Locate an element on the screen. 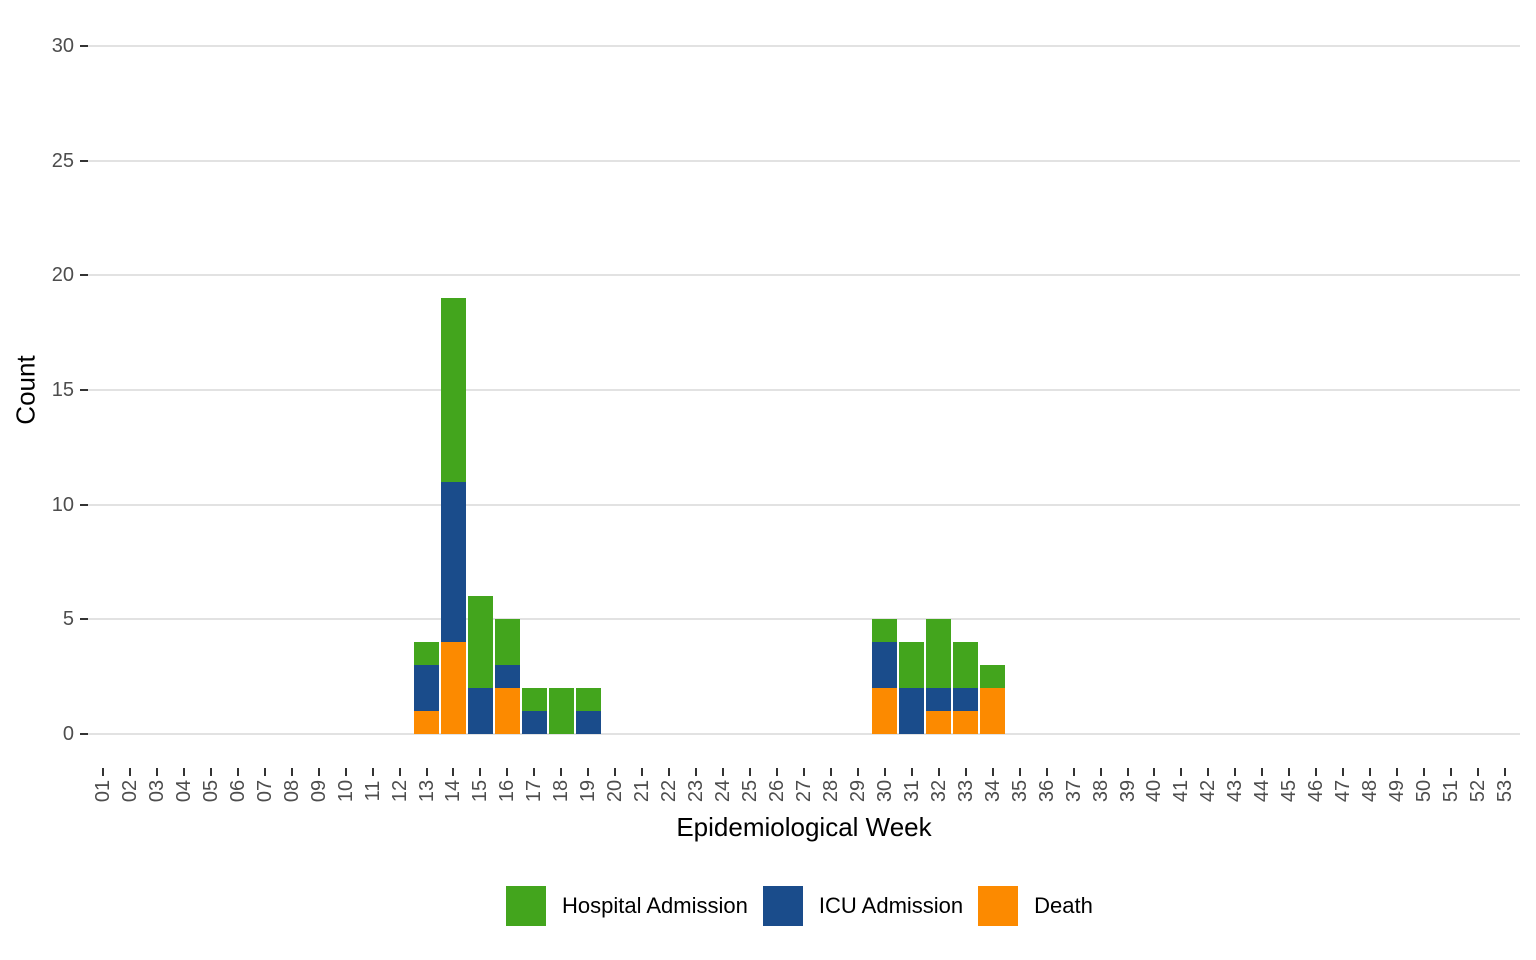 Image resolution: width=1536 pixels, height=960 pixels. x-tick-label: 21 is located at coordinates (642, 791).